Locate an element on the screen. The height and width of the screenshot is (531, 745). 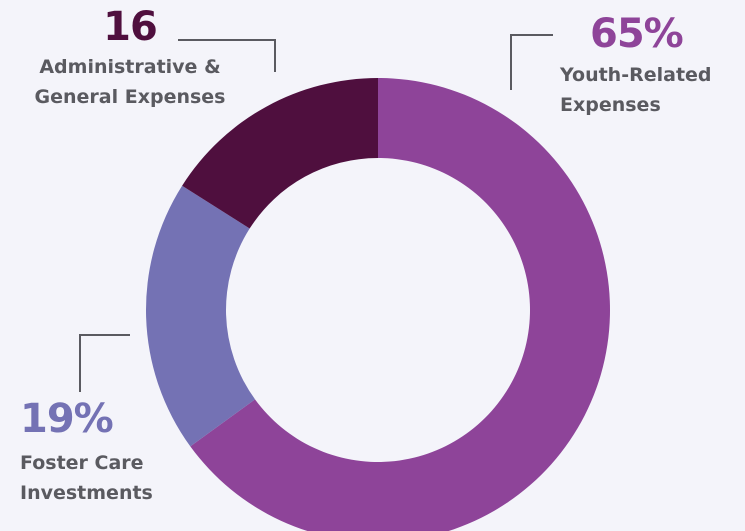
value-label: 65% is located at coordinates (637, 34).